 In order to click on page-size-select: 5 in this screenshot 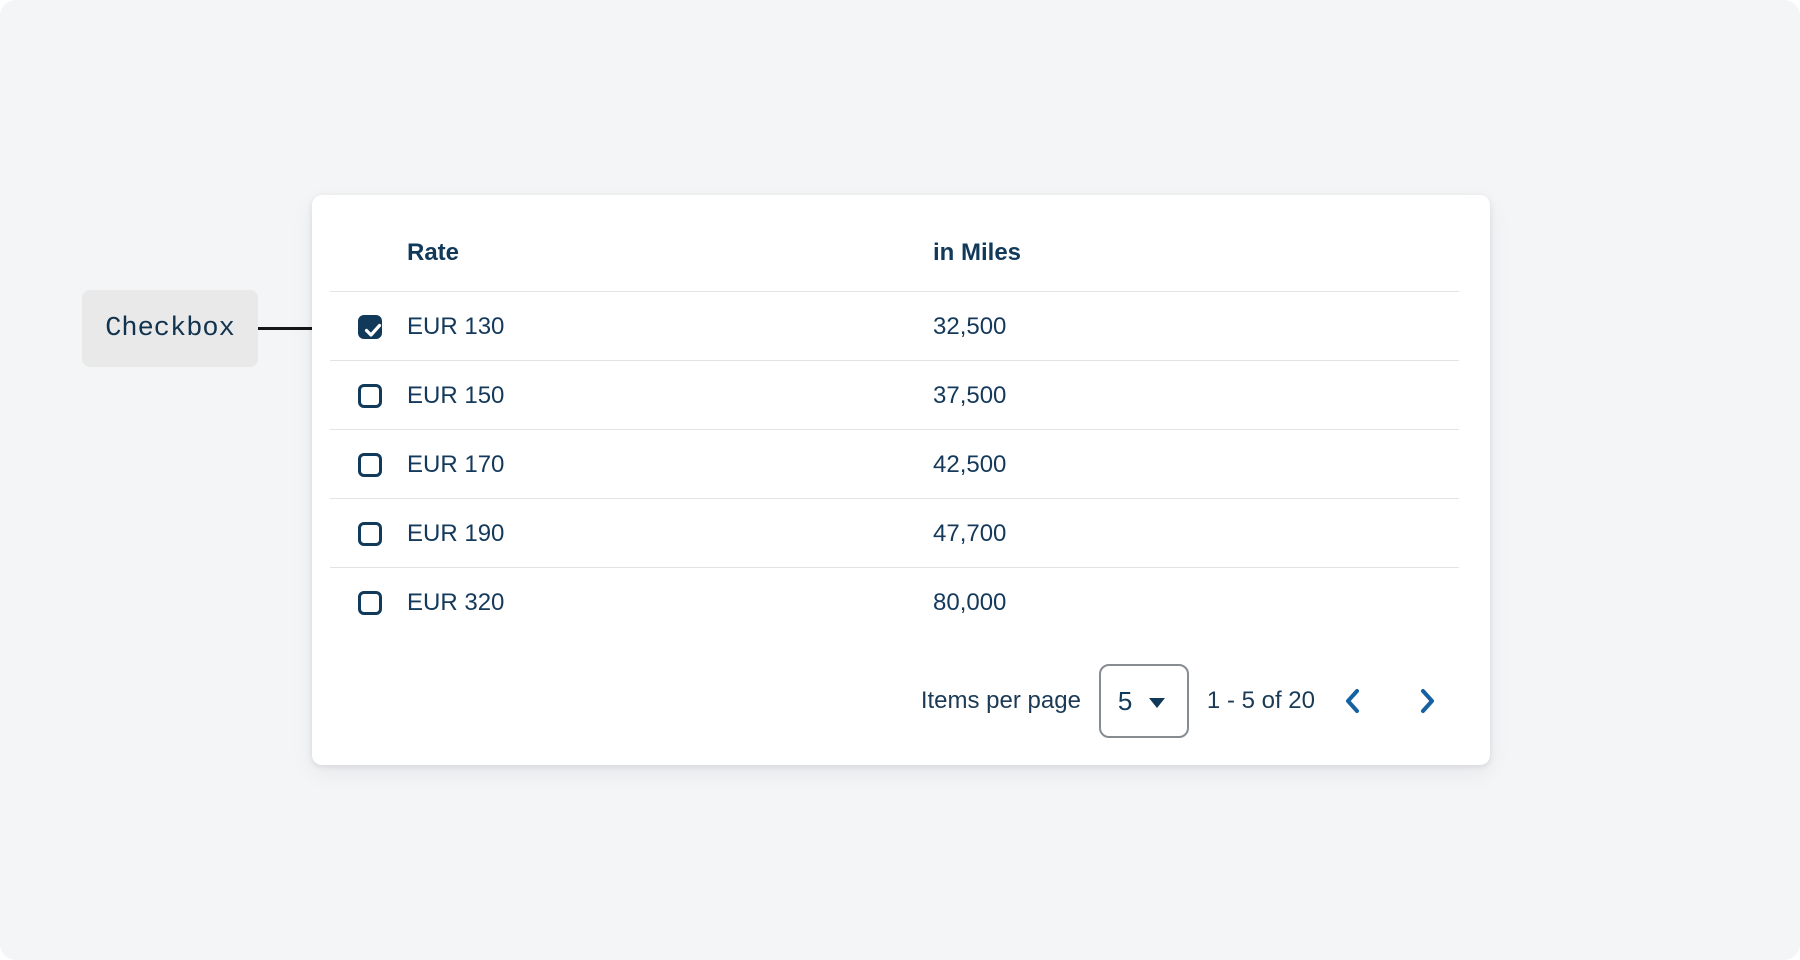, I will do `click(1143, 701)`.